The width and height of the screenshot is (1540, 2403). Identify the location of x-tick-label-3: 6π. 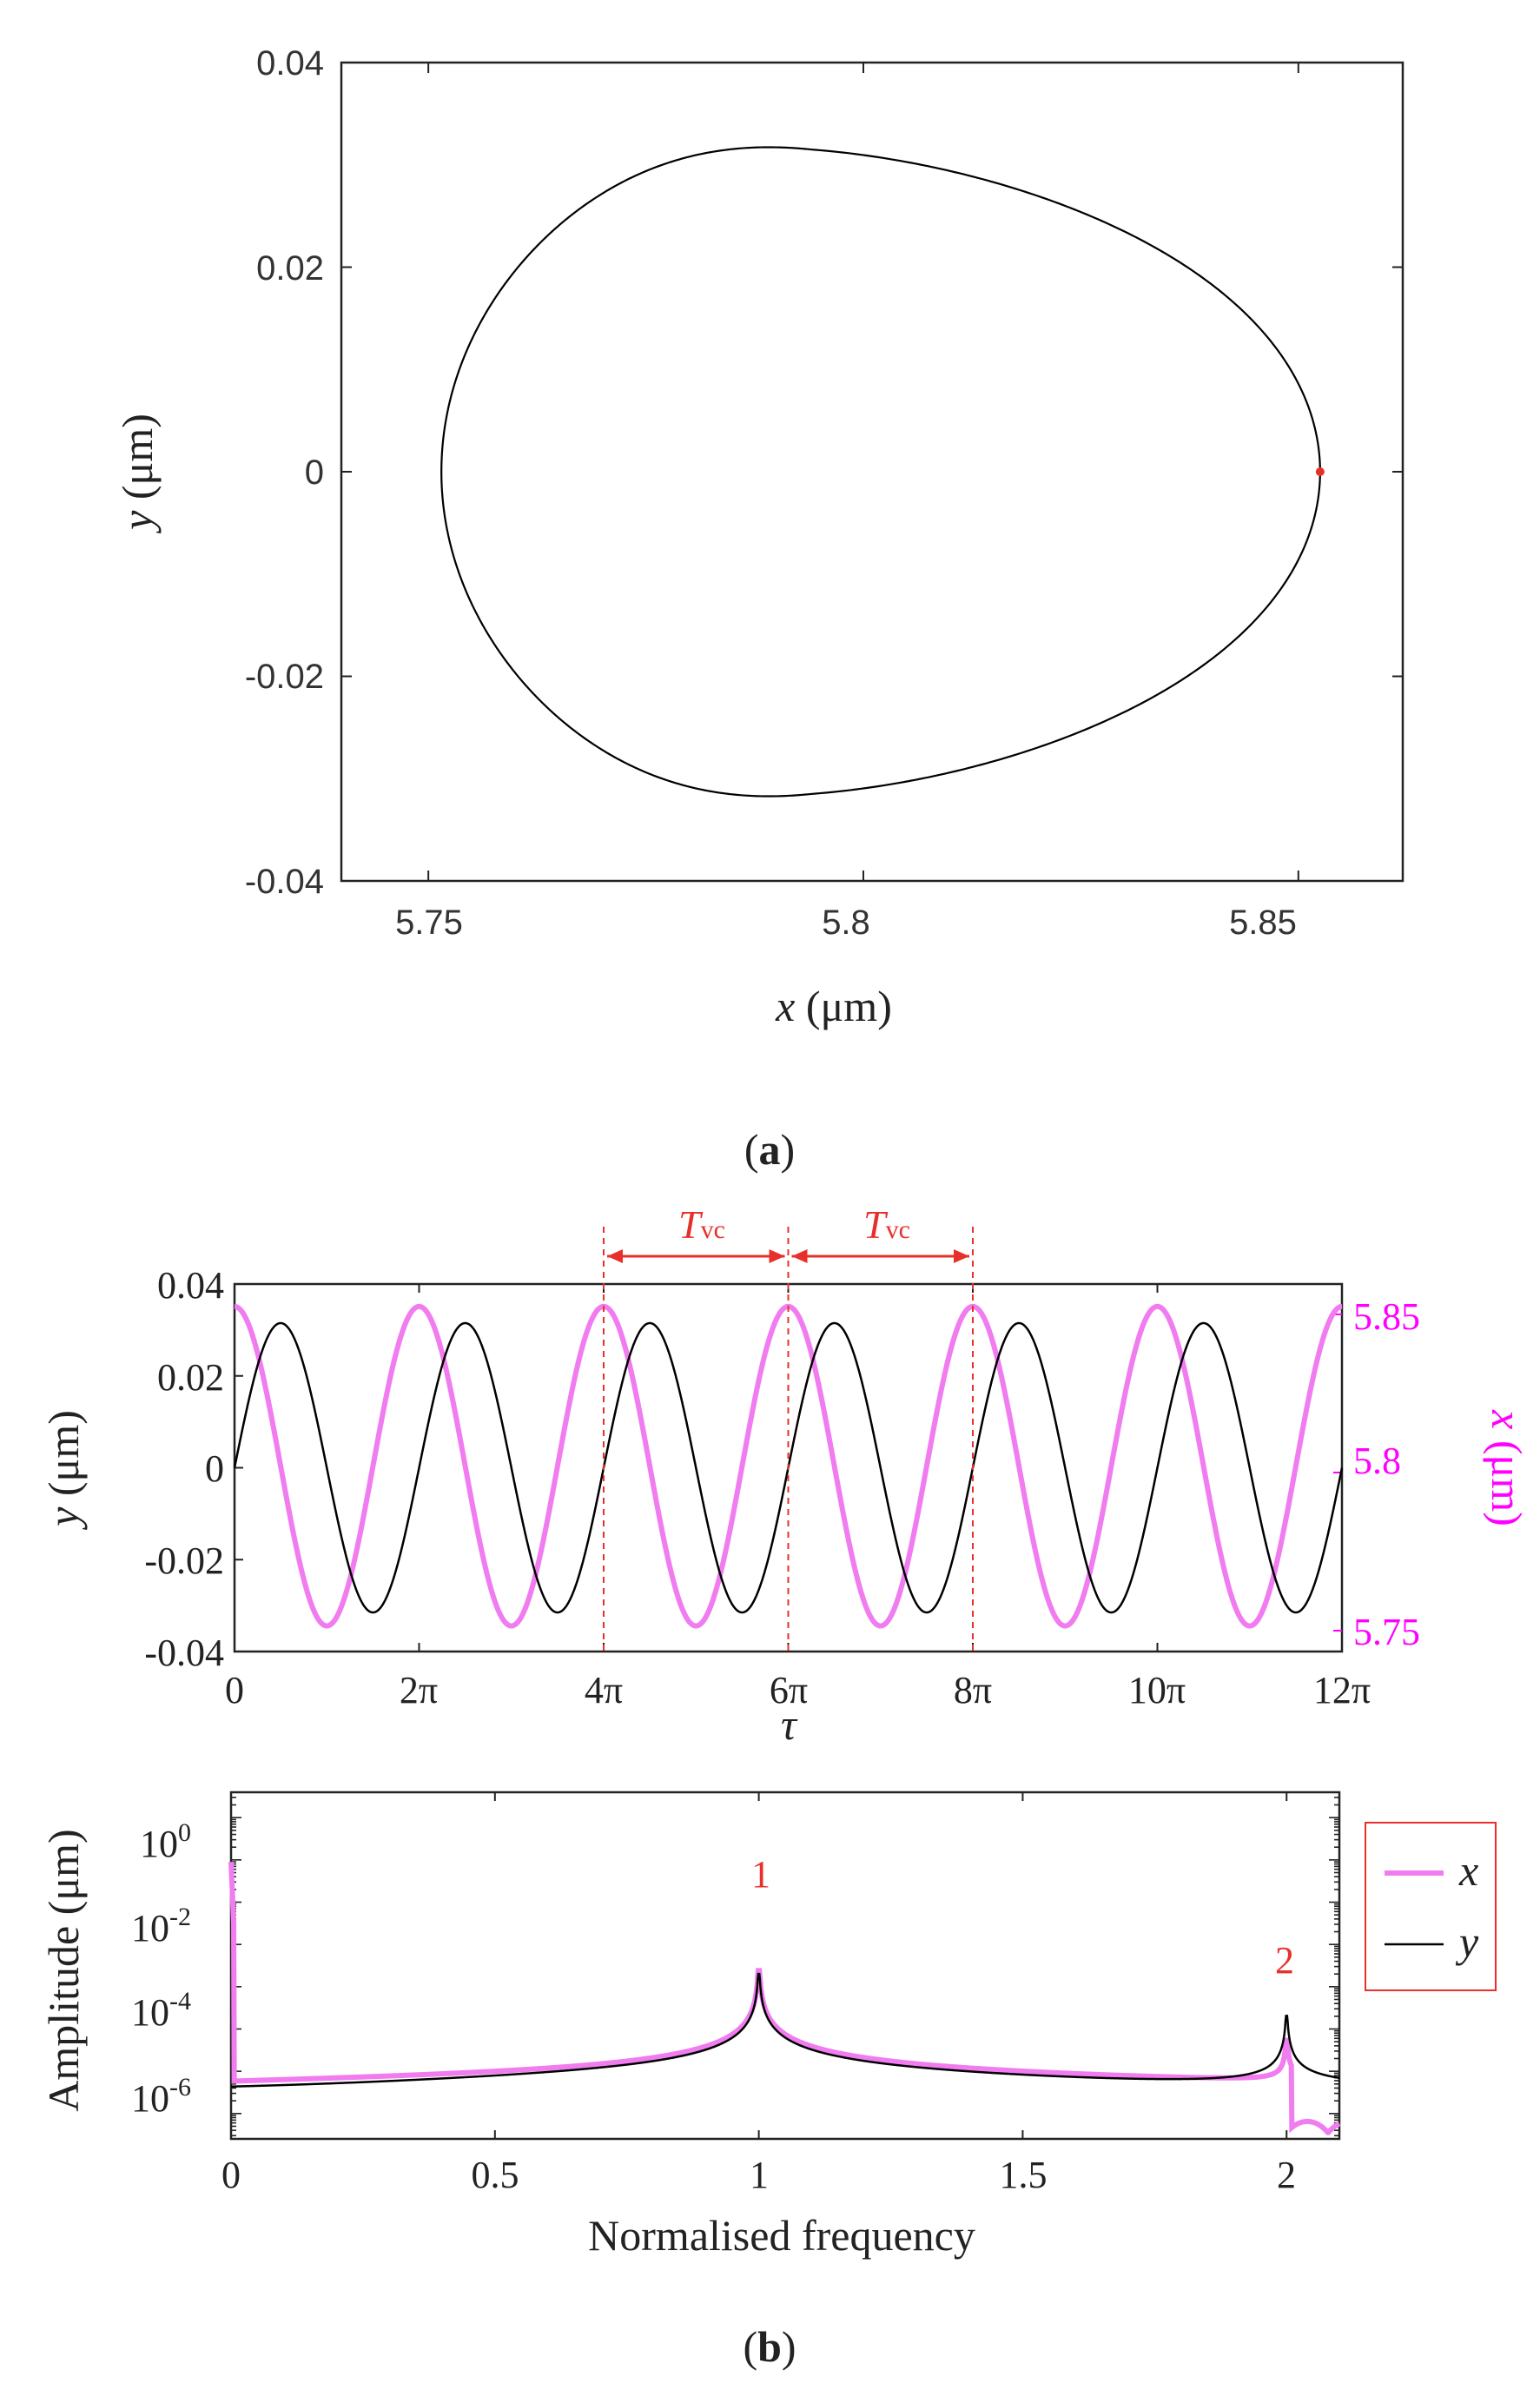
(789, 1690).